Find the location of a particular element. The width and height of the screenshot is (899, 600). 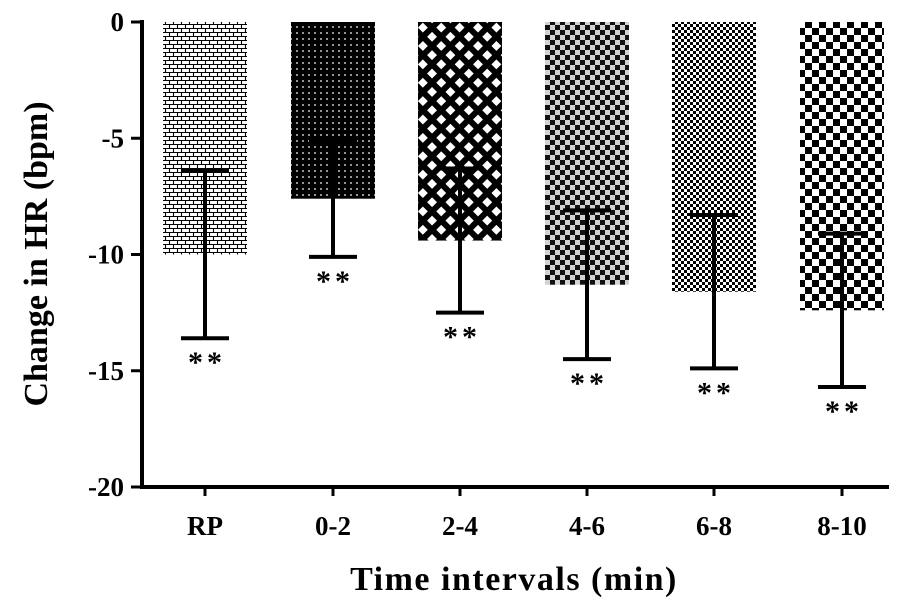

significance-8-10: ** is located at coordinates (844, 411).